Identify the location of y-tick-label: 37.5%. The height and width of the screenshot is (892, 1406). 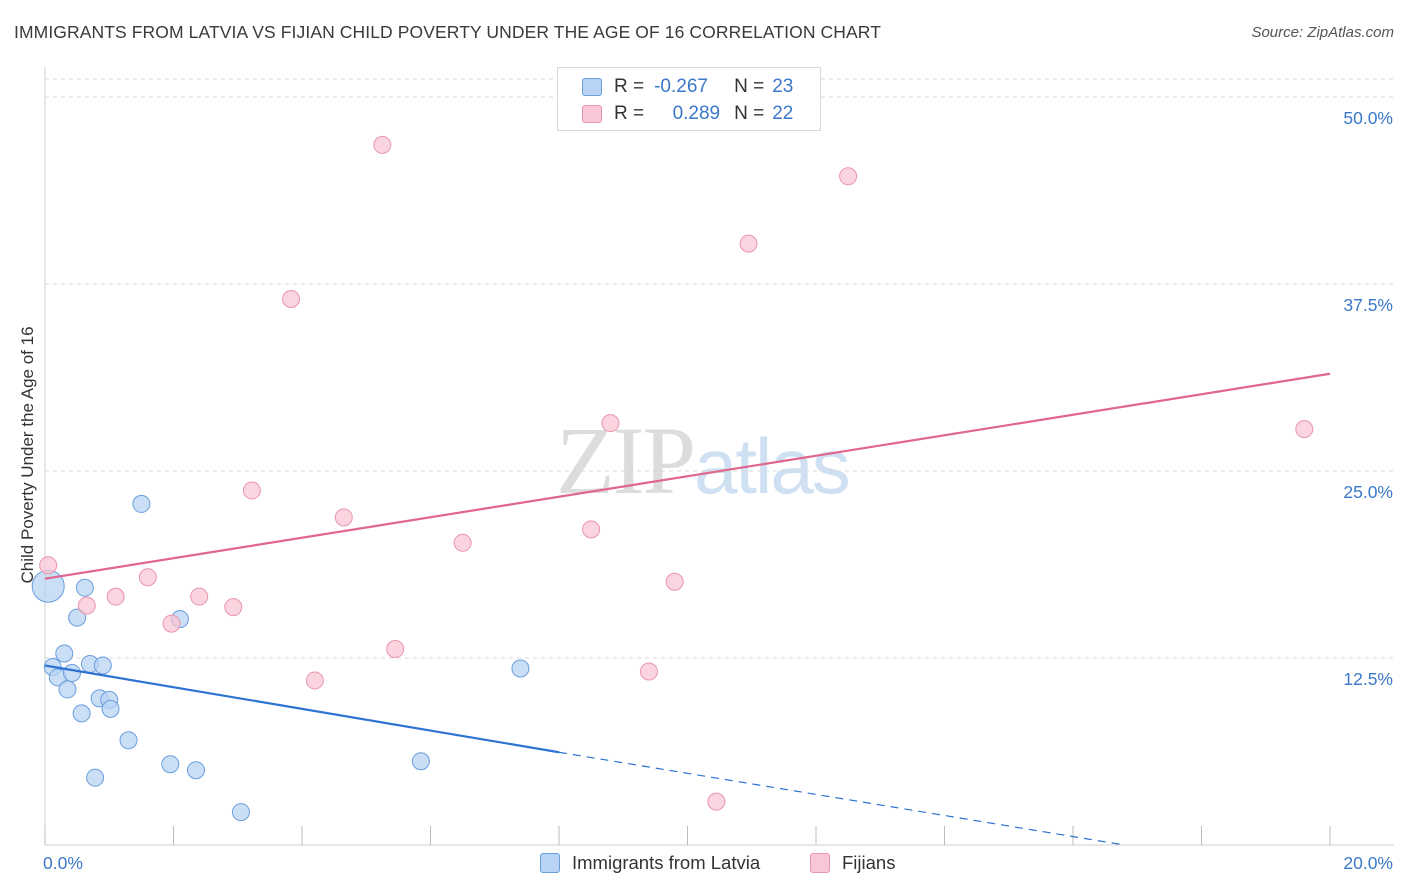
(1368, 305).